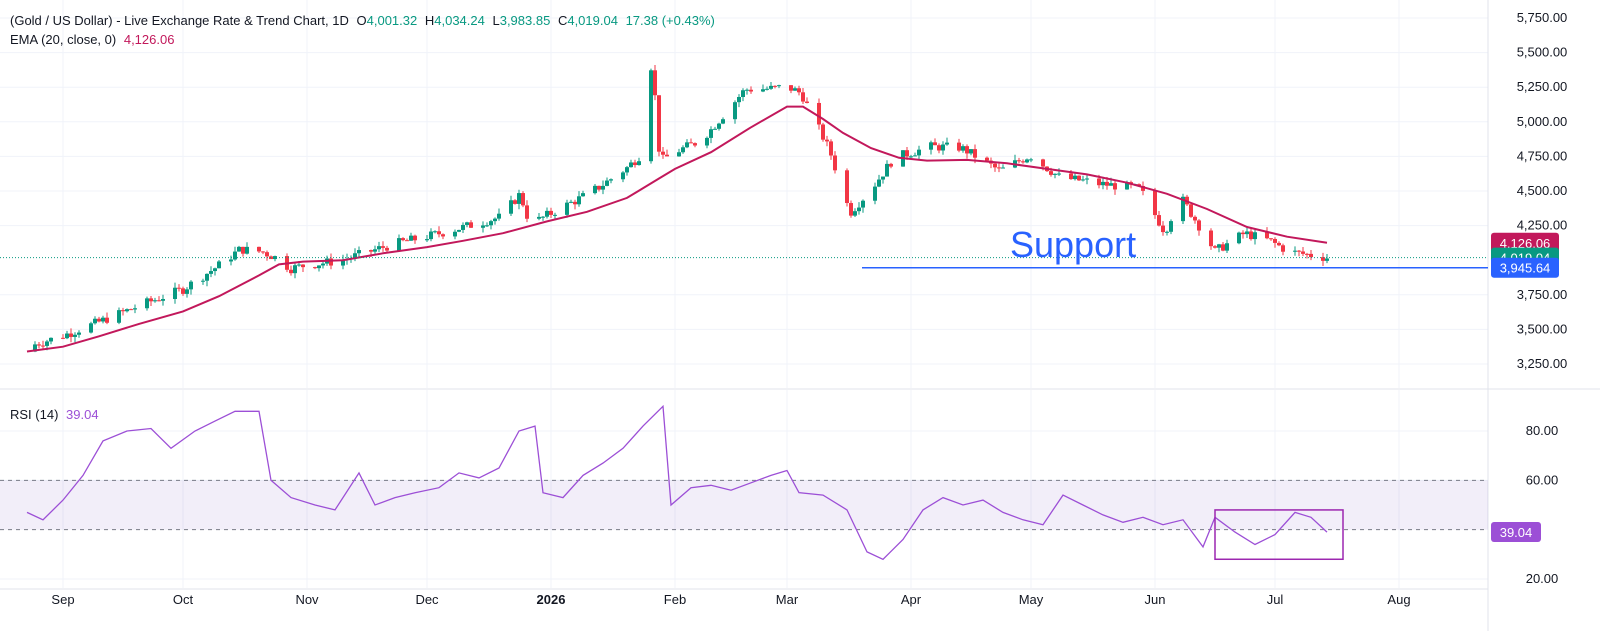  What do you see at coordinates (1542, 155) in the screenshot?
I see `price-tick-label: 4,750.00` at bounding box center [1542, 155].